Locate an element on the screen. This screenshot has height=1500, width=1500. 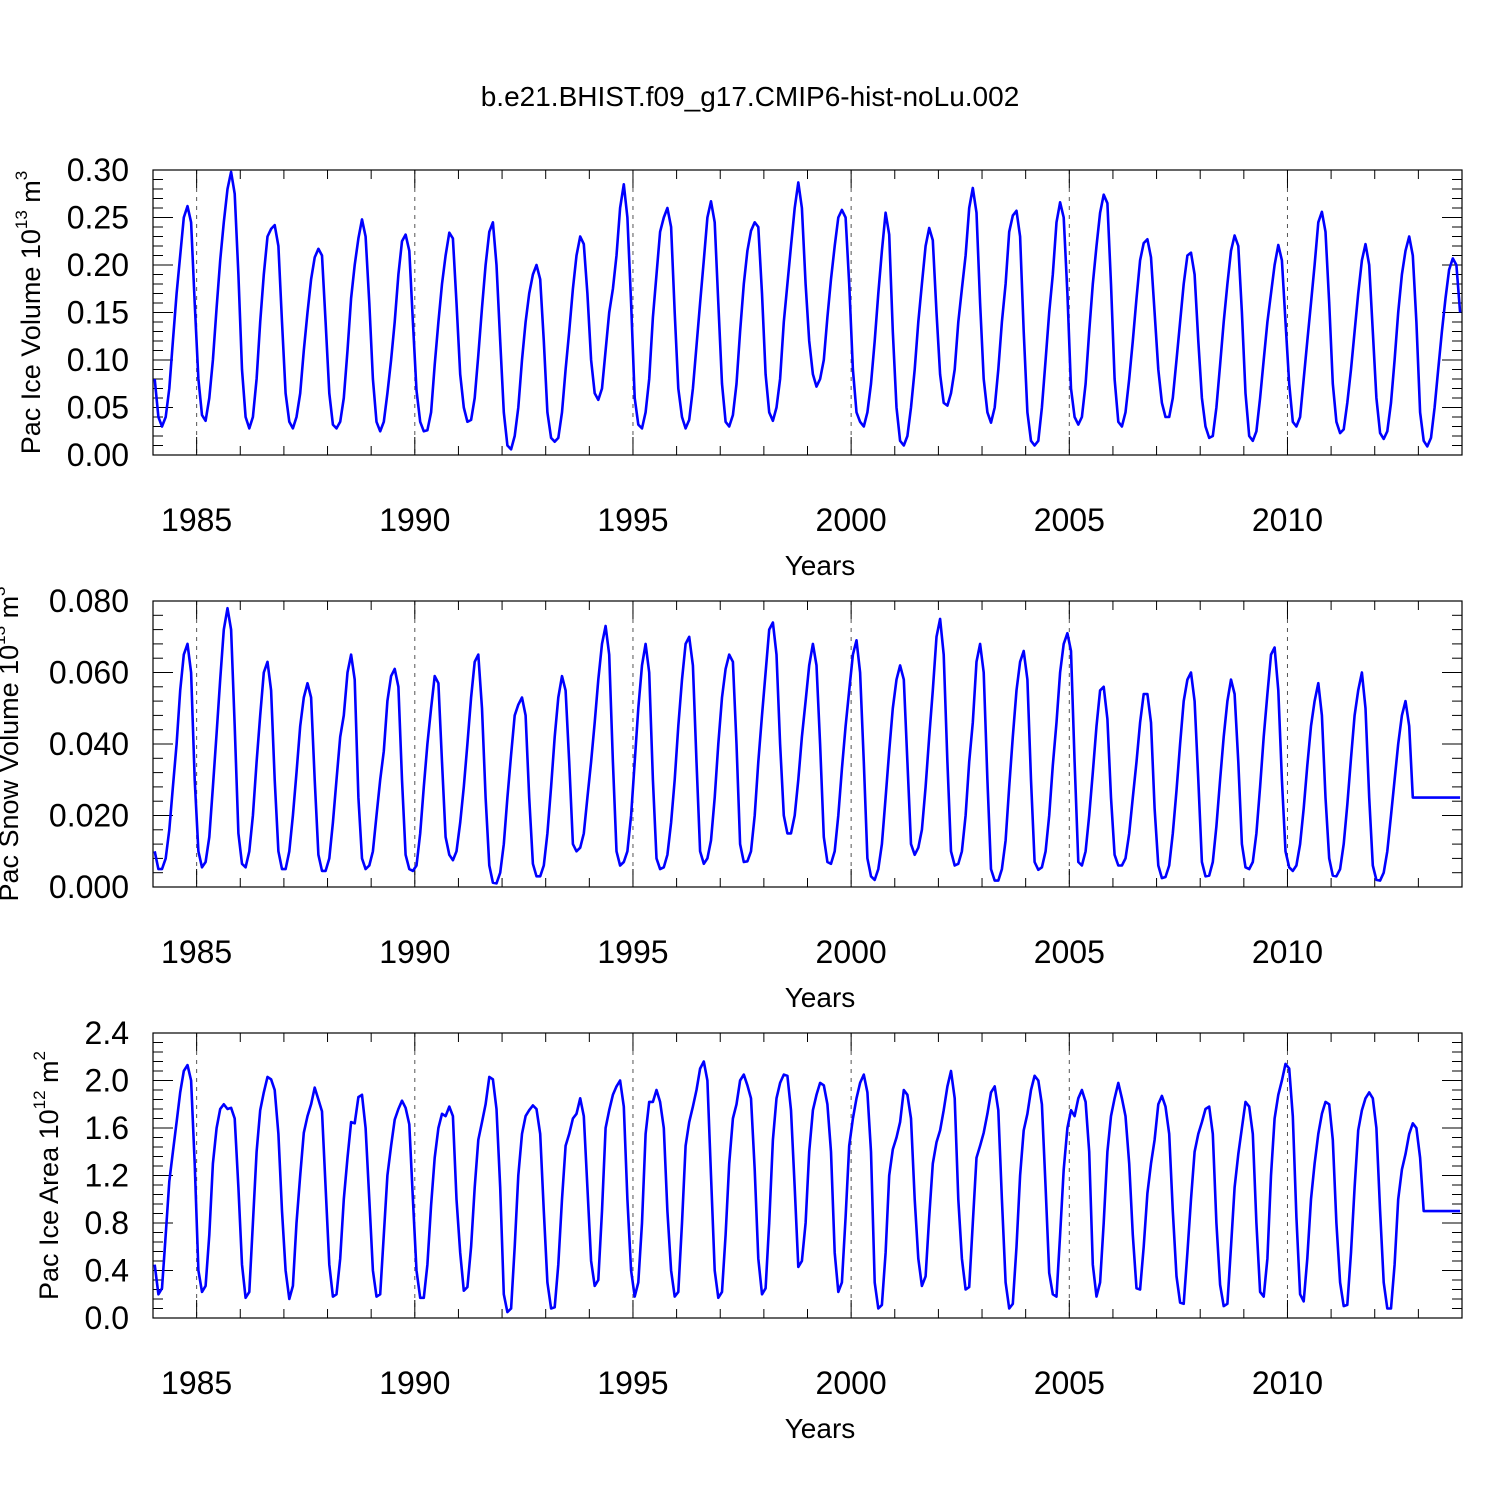
series-line-ice-area is located at coordinates (807, 1187).